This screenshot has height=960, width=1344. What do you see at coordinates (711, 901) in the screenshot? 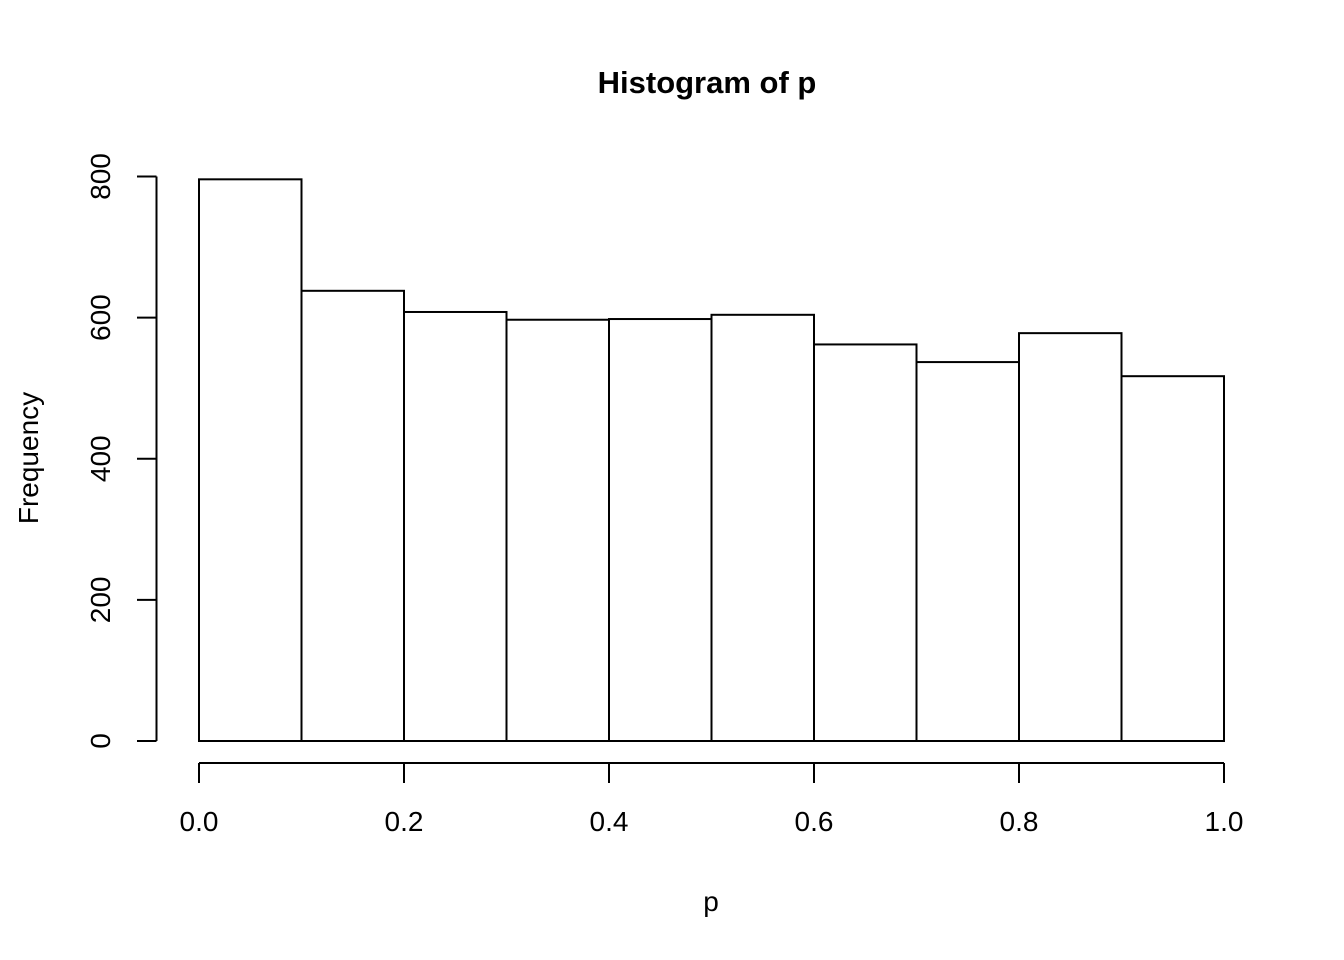
I see `x-axis-label: p` at bounding box center [711, 901].